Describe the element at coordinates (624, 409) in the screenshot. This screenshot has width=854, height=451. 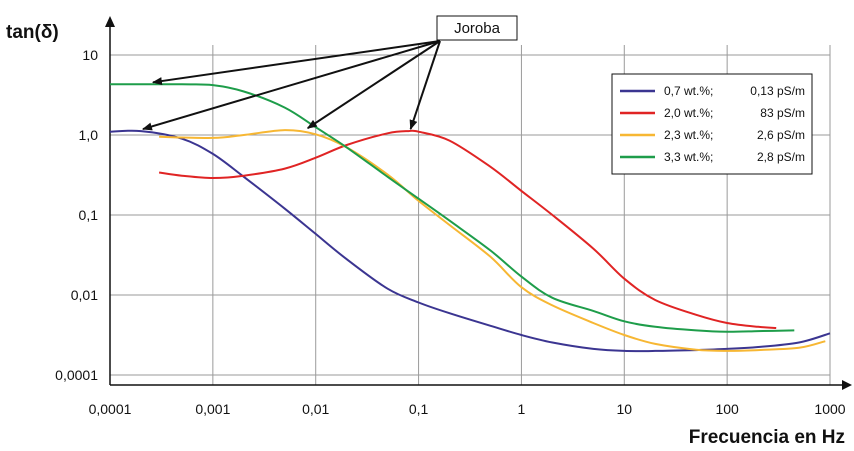
I see `x-tick-label: 10` at that location.